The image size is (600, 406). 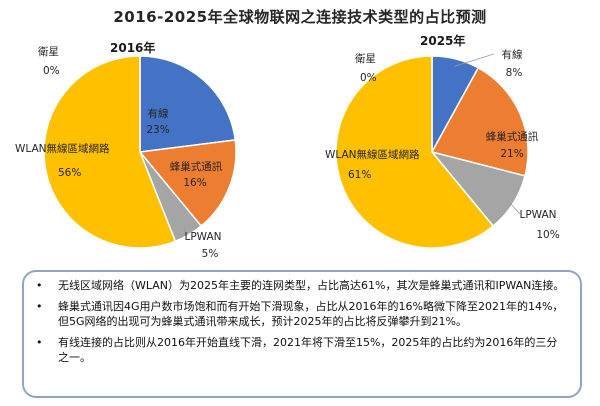 What do you see at coordinates (69, 173) in the screenshot?
I see `slice-value: 56%` at bounding box center [69, 173].